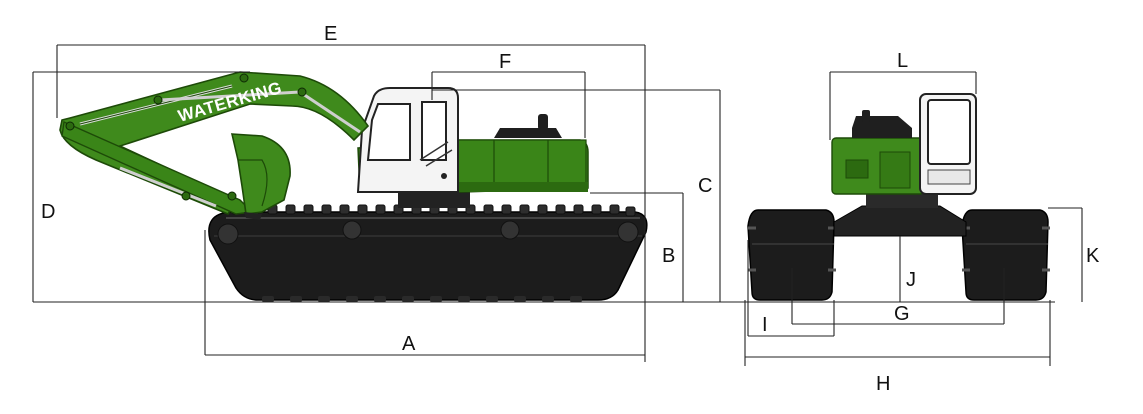 The image size is (1143, 414). I want to click on exhaust-pipe, so click(543, 122).